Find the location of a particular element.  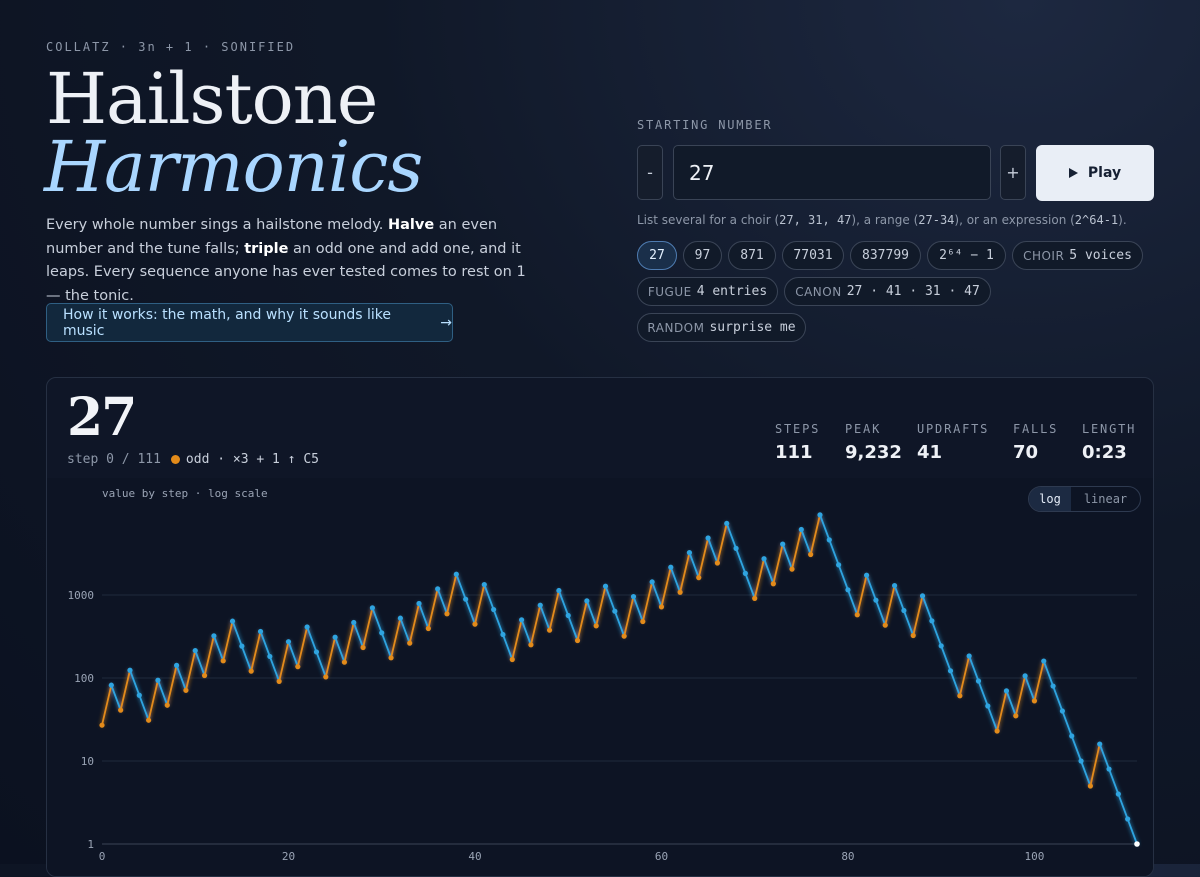

x-tick-label: 20 is located at coordinates (288, 856).